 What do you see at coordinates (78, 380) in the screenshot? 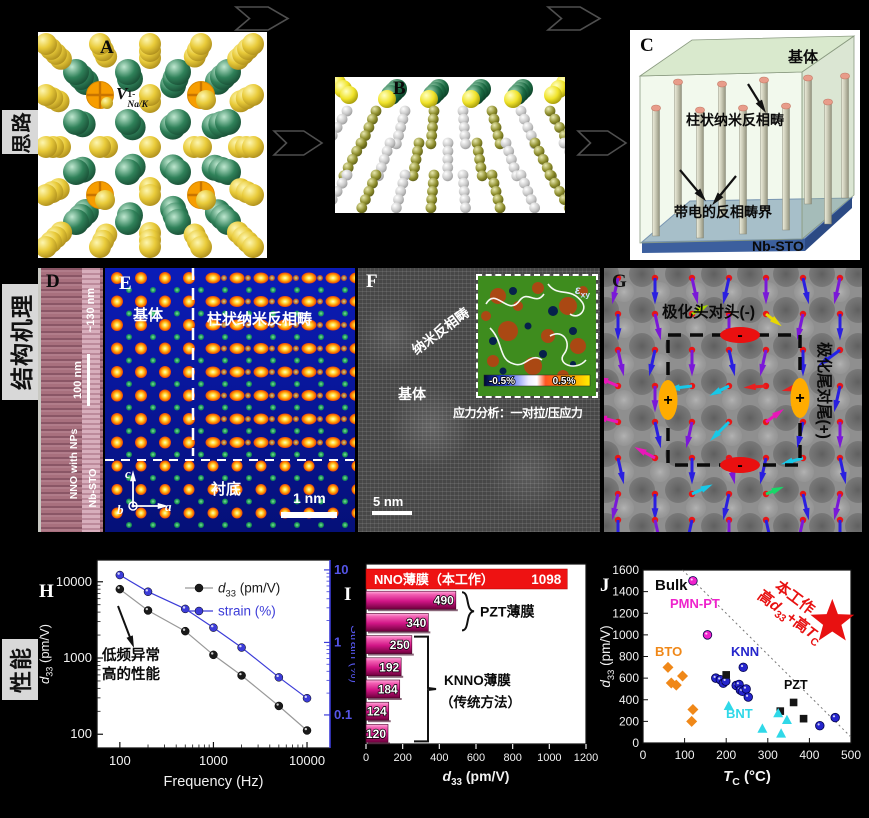
I see `panel-d-scalebar-label: 100 nm` at bounding box center [78, 380].